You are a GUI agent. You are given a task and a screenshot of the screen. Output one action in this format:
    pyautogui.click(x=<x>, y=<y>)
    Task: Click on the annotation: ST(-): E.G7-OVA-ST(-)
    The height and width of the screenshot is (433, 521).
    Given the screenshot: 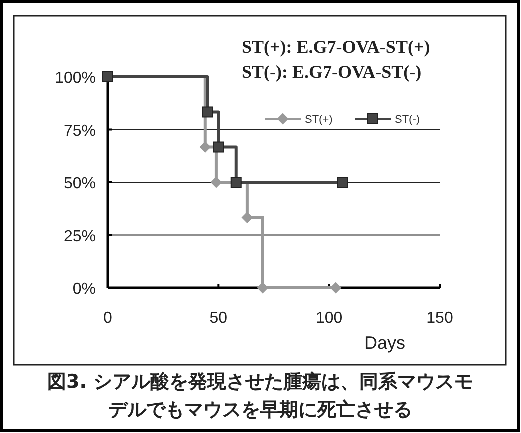 What is the action you would take?
    pyautogui.click(x=332, y=72)
    